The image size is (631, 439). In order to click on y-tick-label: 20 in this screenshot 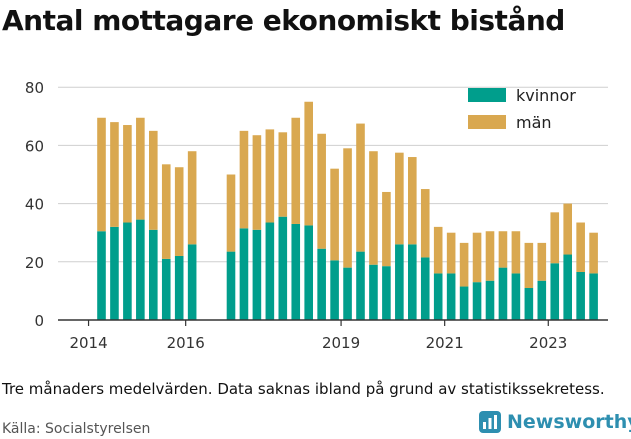, I will do `click(34, 263)`.